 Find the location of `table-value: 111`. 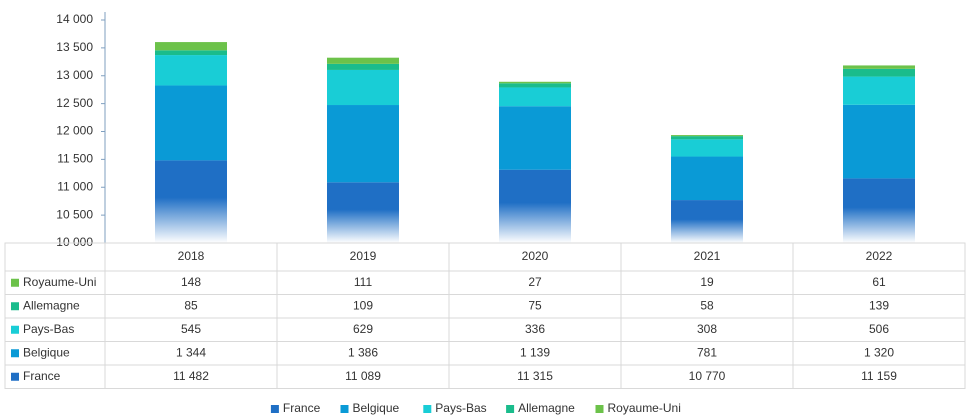

table-value: 111 is located at coordinates (363, 282).